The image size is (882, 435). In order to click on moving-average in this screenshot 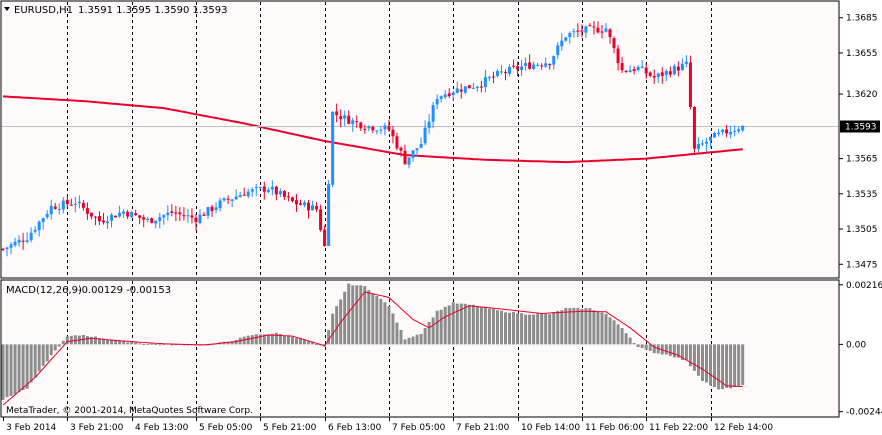, I will do `click(372, 129)`.